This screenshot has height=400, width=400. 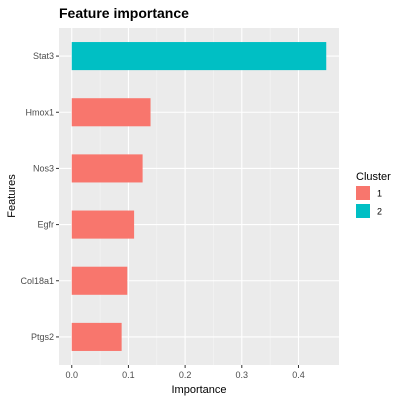 What do you see at coordinates (373, 194) in the screenshot?
I see `legend: Cluster 1 2` at bounding box center [373, 194].